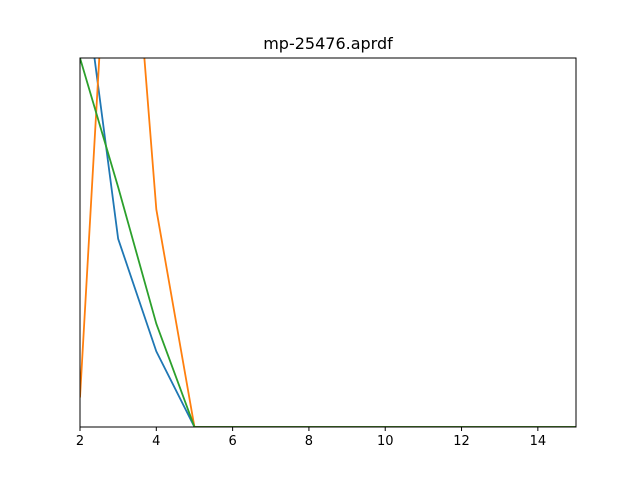 The height and width of the screenshot is (480, 640). Describe the element at coordinates (538, 441) in the screenshot. I see `x-tick-label: 14` at that location.